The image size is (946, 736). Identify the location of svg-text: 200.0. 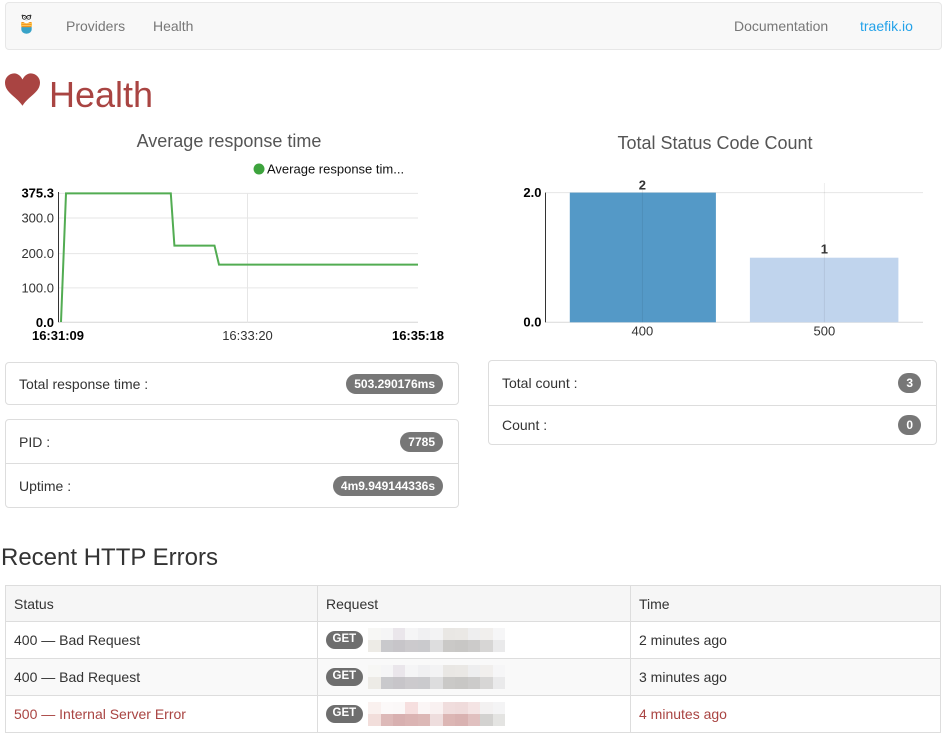
(37, 253).